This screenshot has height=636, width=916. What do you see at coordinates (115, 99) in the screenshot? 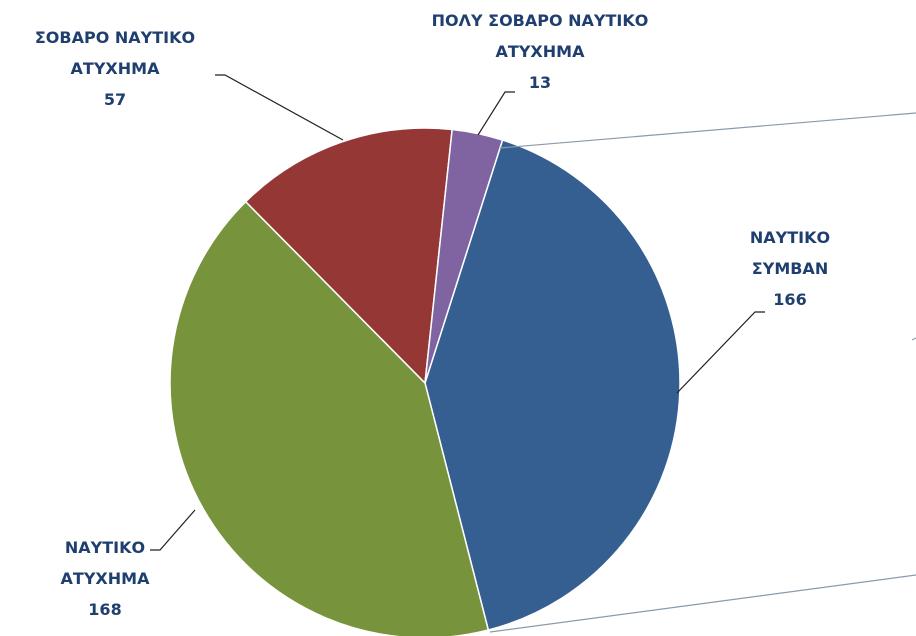
I see `label-value: 57` at bounding box center [115, 99].